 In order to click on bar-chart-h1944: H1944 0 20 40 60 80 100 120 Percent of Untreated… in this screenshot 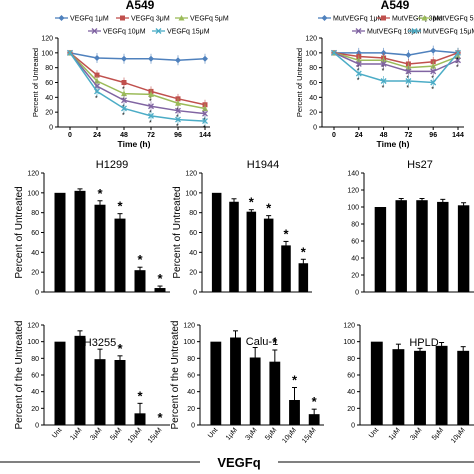, I will do `click(242, 228)`.